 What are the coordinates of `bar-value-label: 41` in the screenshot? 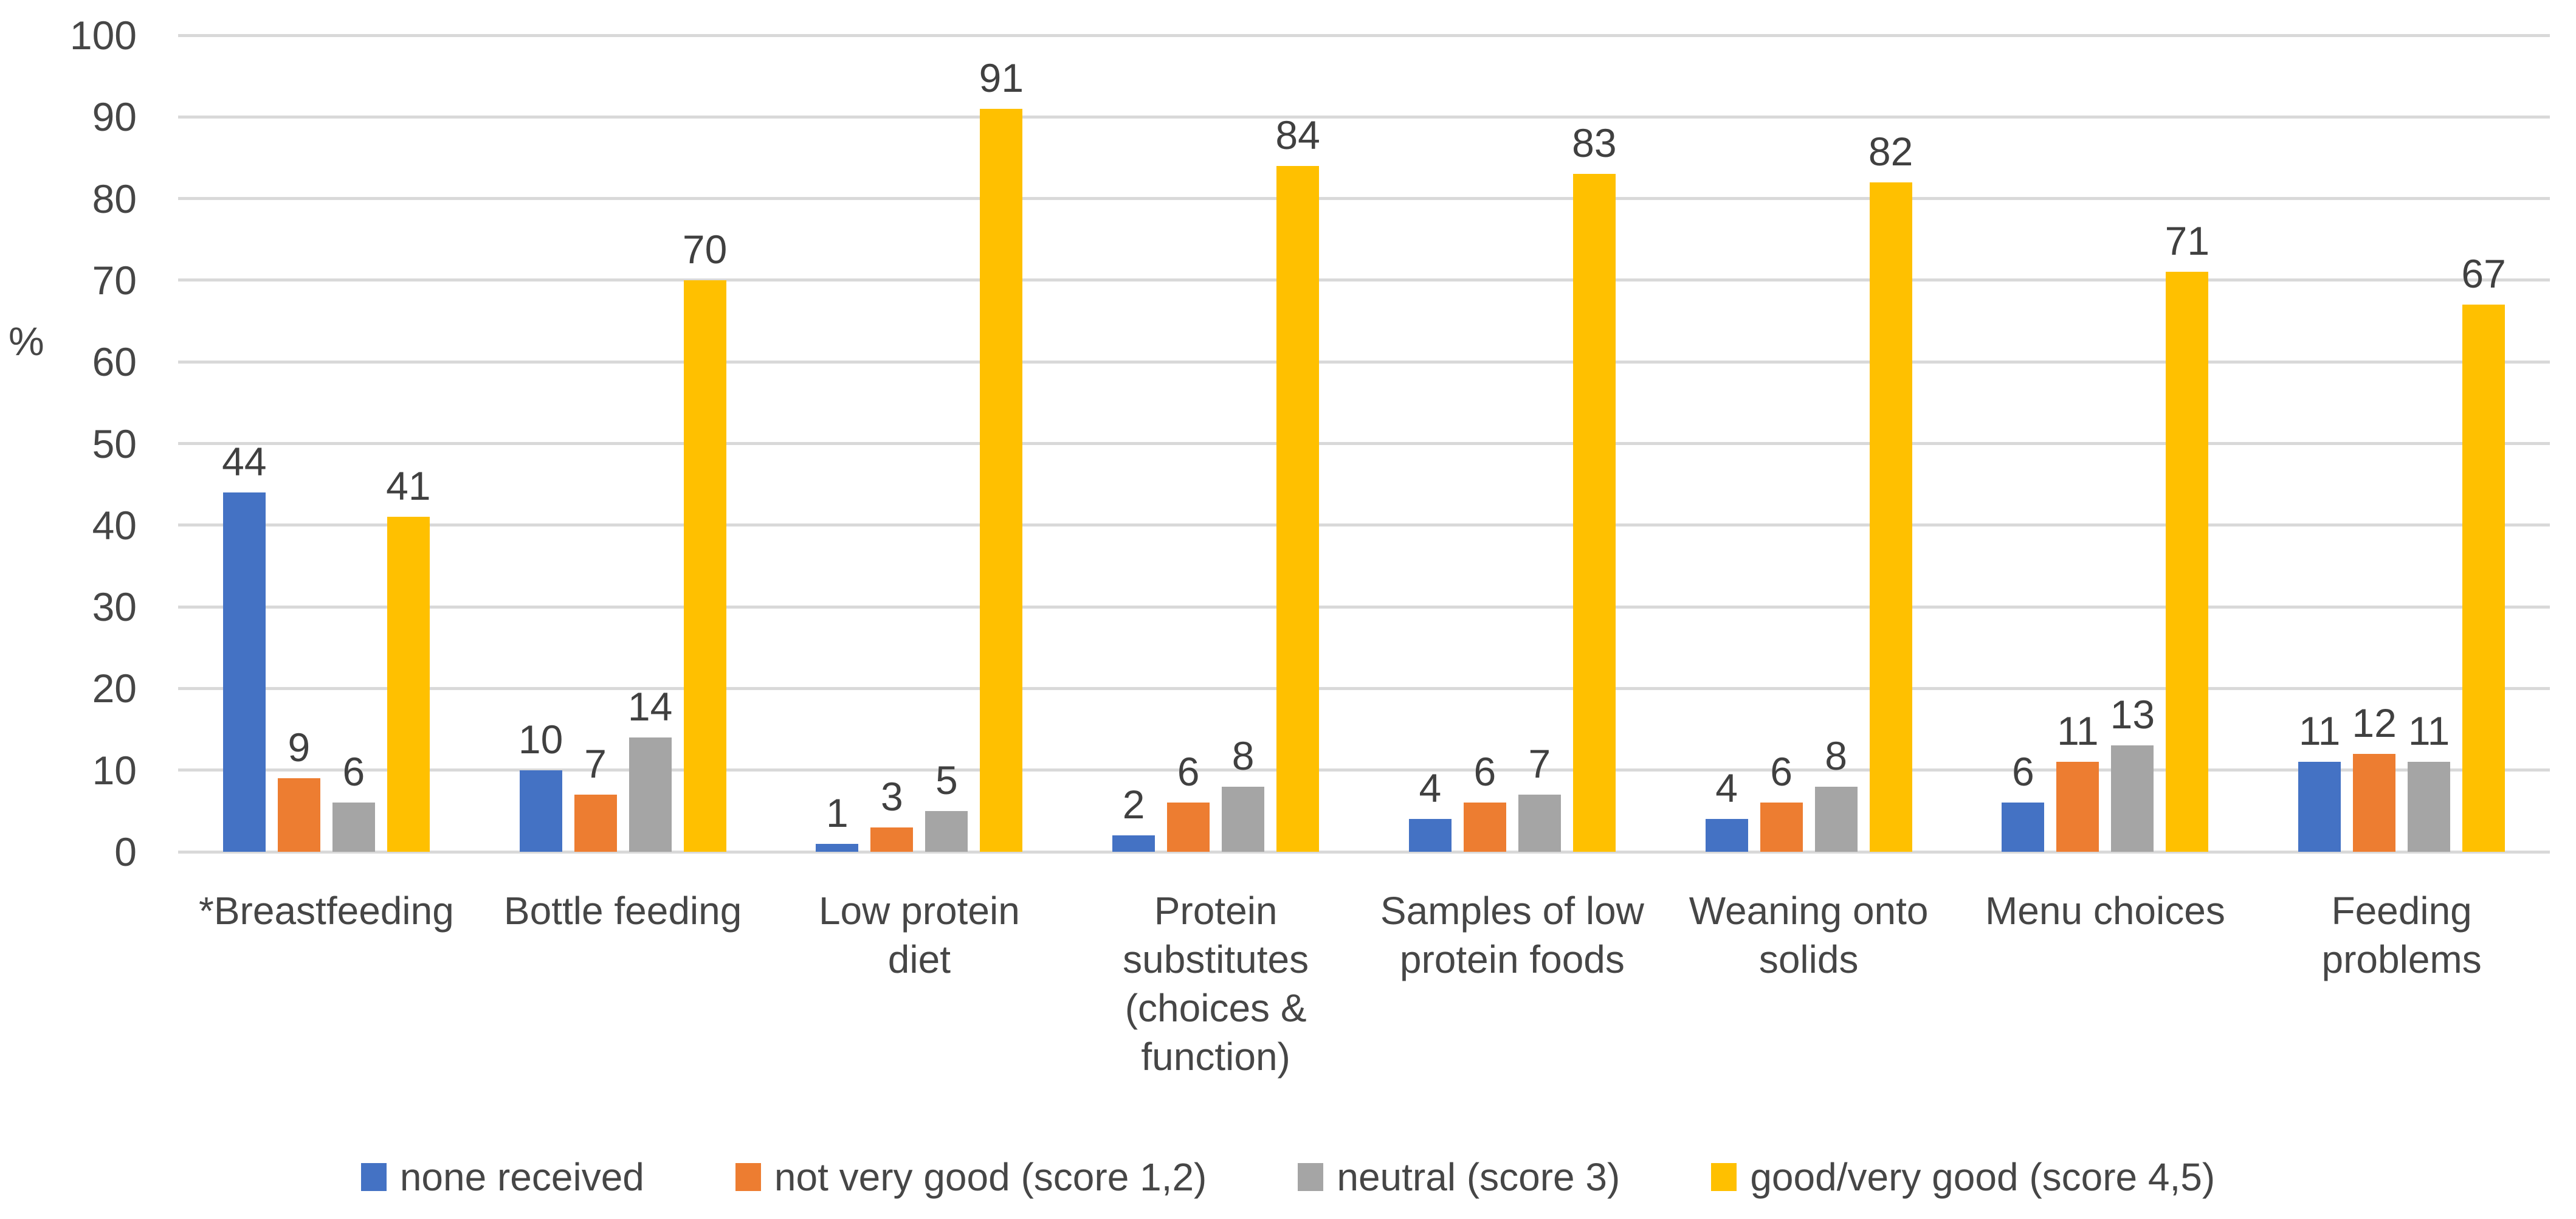 It's located at (409, 486).